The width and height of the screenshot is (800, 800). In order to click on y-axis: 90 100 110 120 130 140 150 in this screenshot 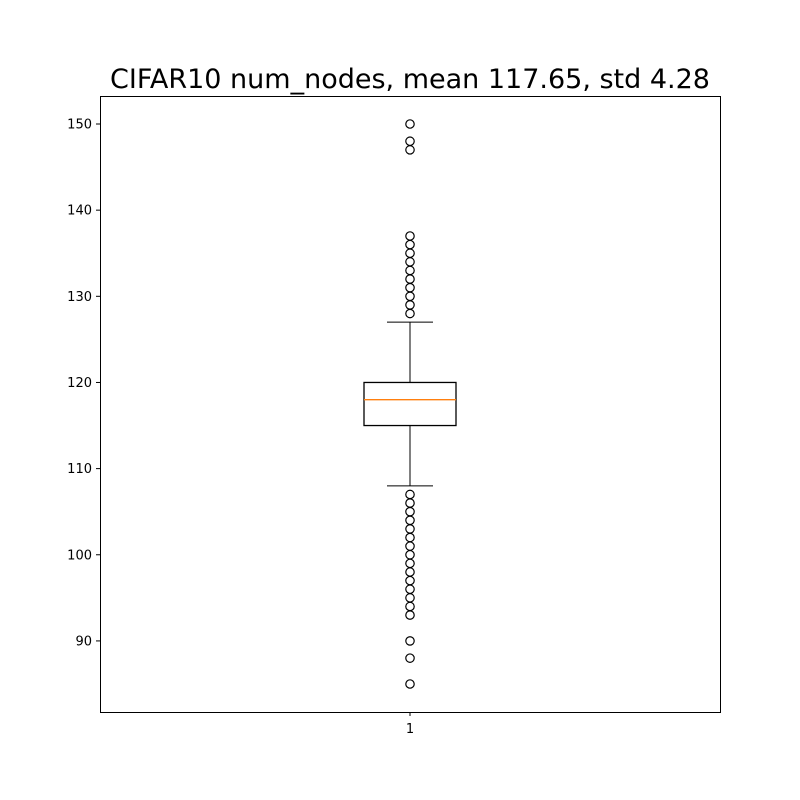, I will do `click(83, 383)`.